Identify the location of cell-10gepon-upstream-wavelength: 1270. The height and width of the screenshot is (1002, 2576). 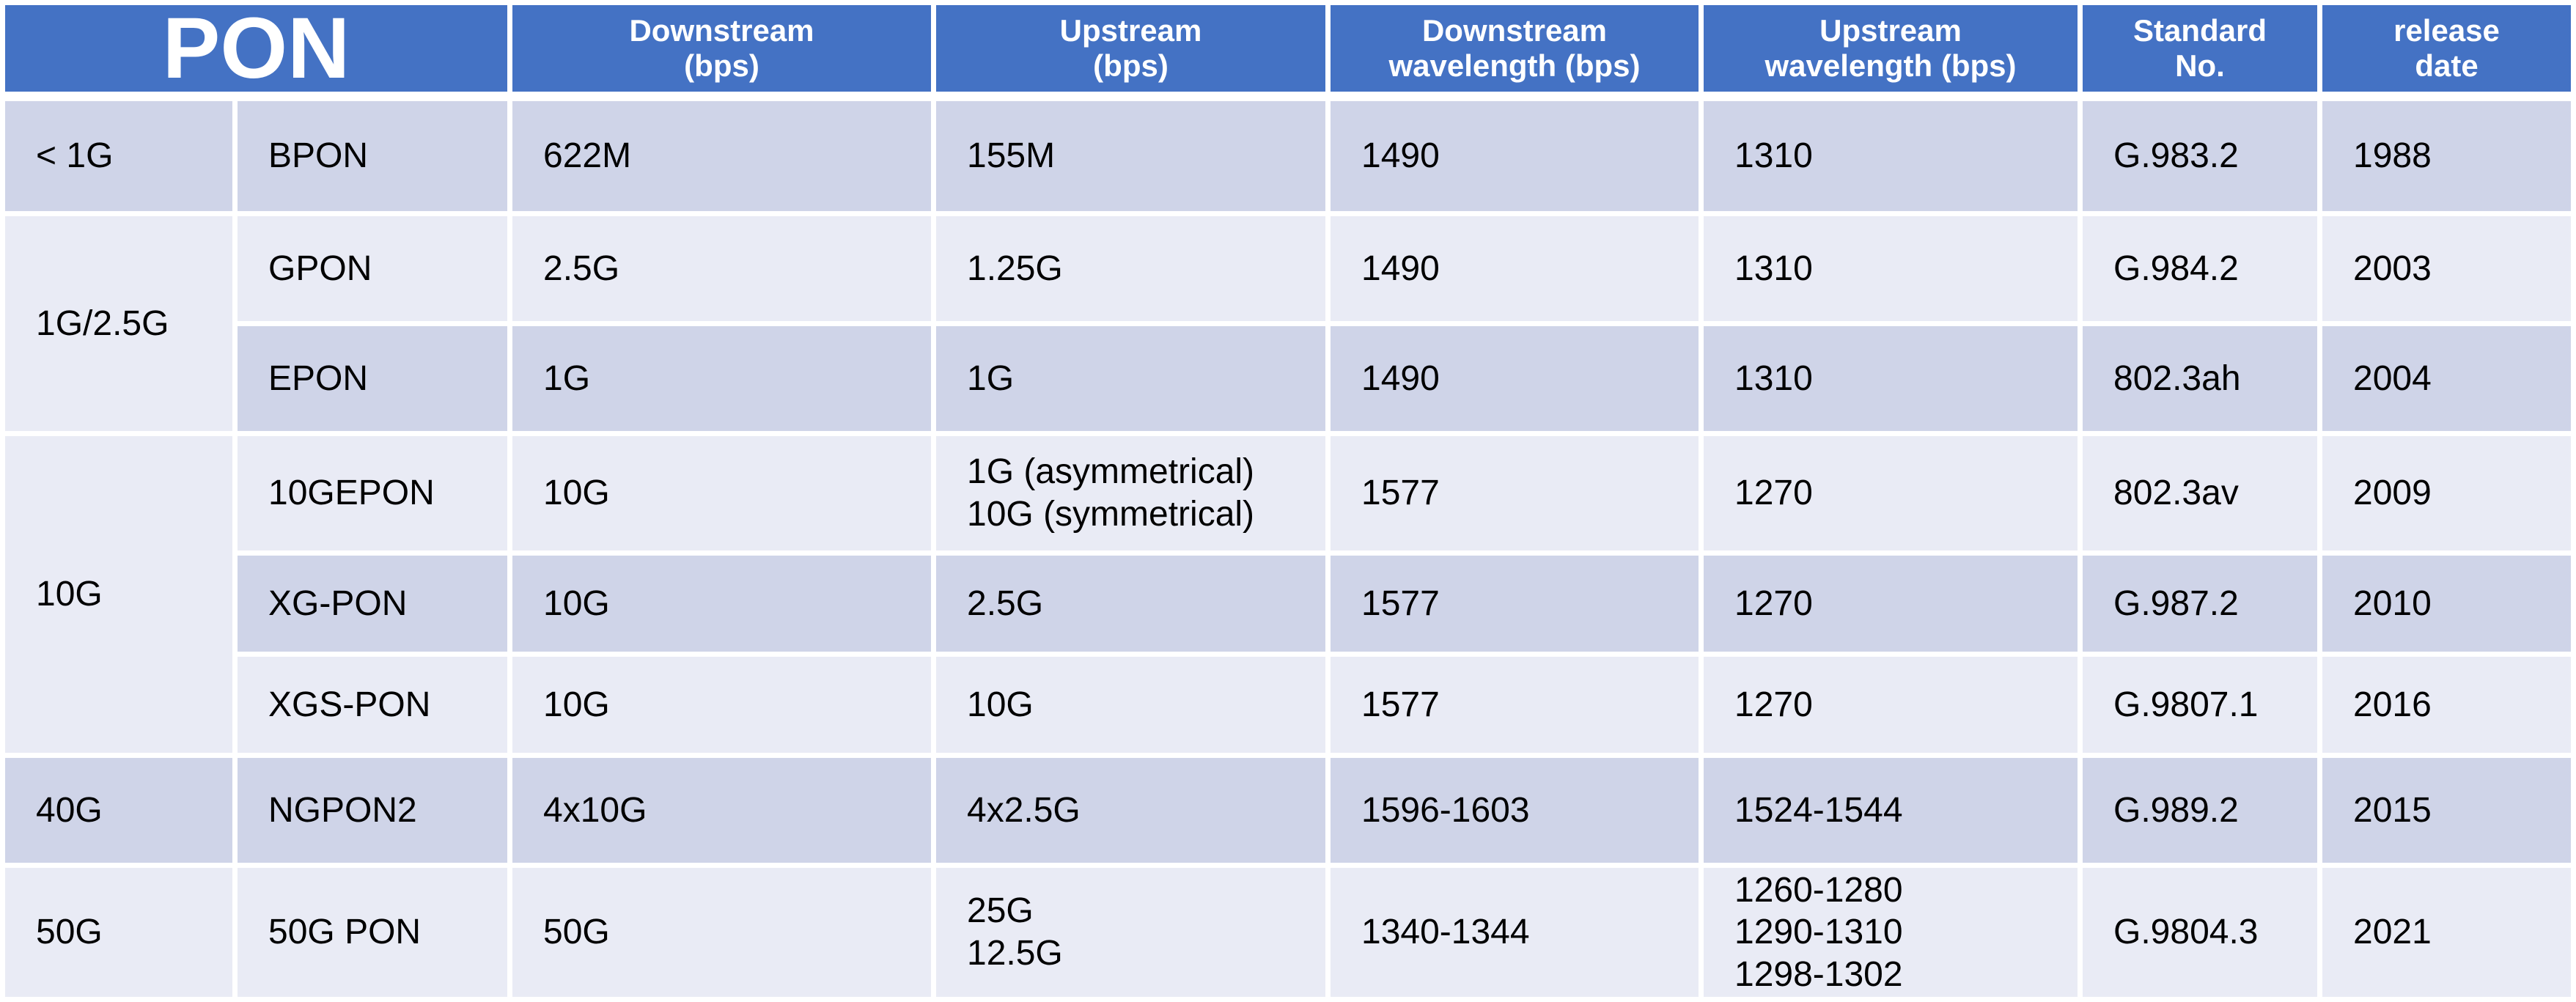
(1891, 493).